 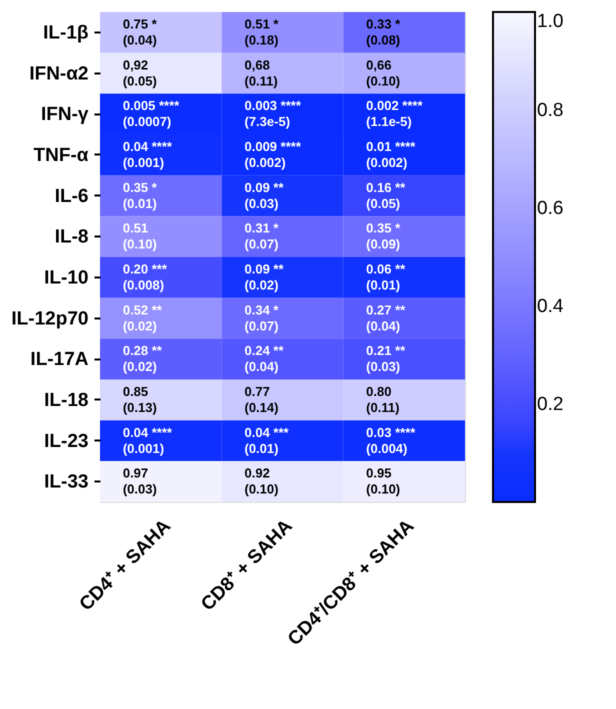 What do you see at coordinates (273, 114) in the screenshot?
I see `data-label: 0.003 **** (7.3e-5)` at bounding box center [273, 114].